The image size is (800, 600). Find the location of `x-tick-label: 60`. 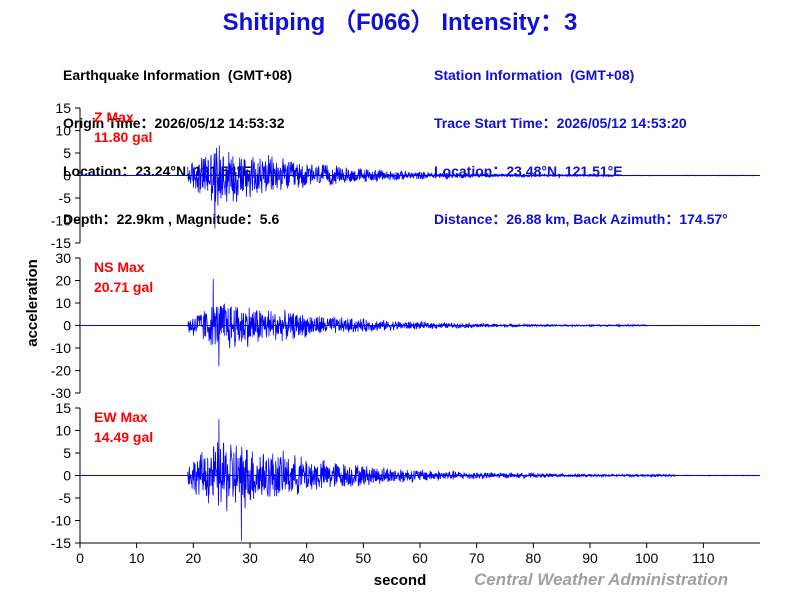

x-tick-label: 60 is located at coordinates (420, 558).